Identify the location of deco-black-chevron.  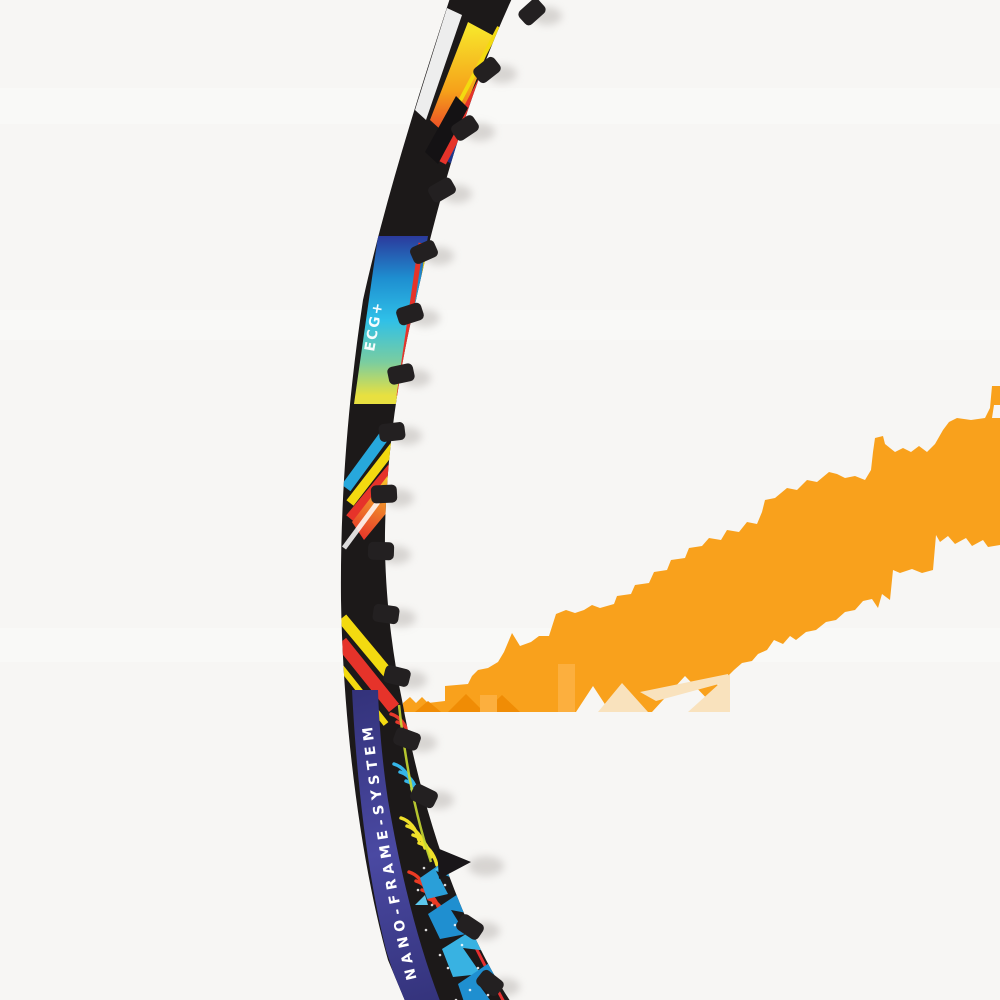
(446, 130).